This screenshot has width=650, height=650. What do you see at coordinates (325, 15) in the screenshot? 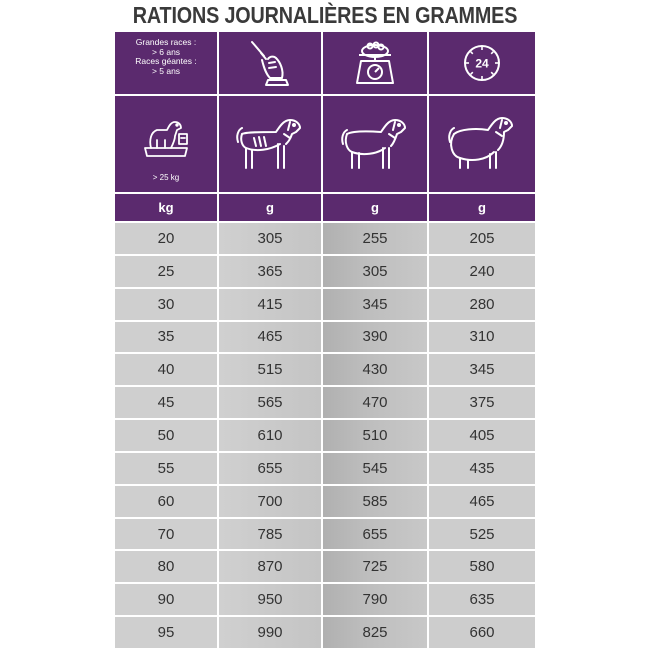
I see `page-title: RATIONS JOURNALIÈRES EN GRAMMES` at bounding box center [325, 15].